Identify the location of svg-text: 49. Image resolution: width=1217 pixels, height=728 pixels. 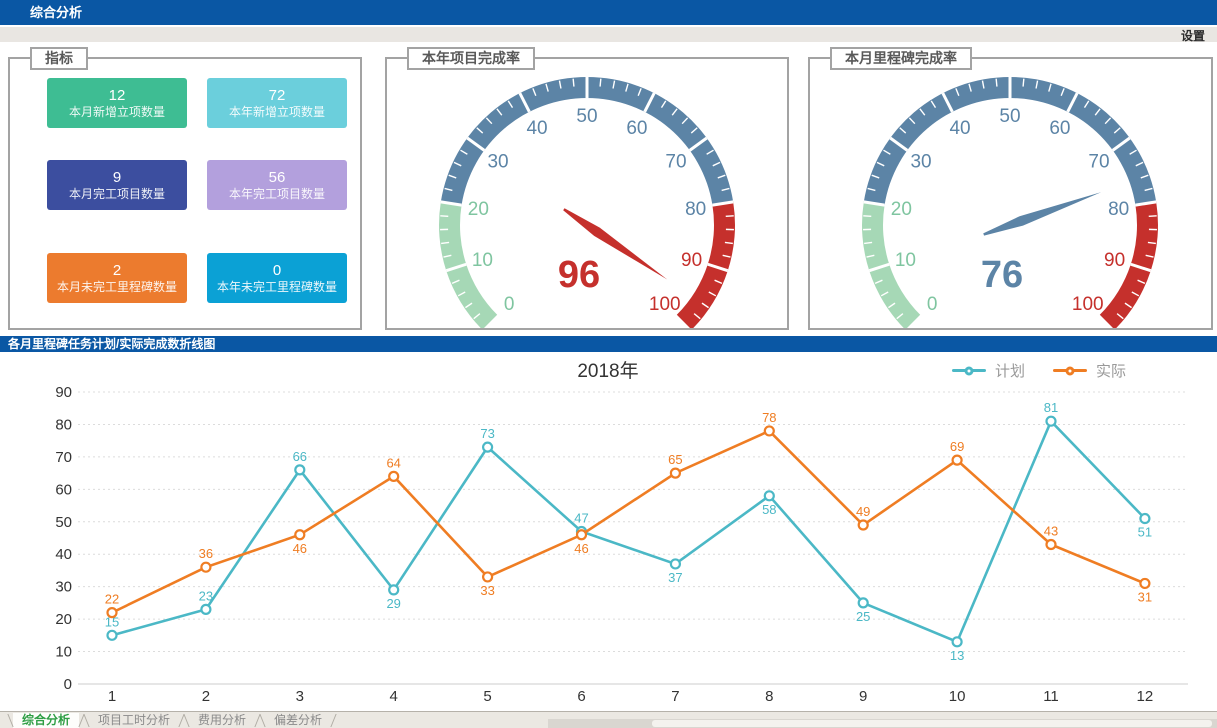
(863, 511).